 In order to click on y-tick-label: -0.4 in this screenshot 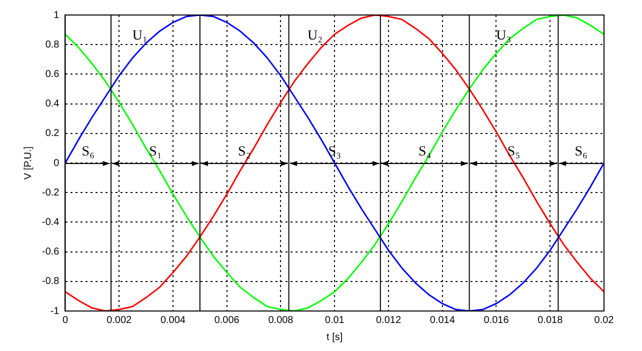, I will do `click(51, 222)`.